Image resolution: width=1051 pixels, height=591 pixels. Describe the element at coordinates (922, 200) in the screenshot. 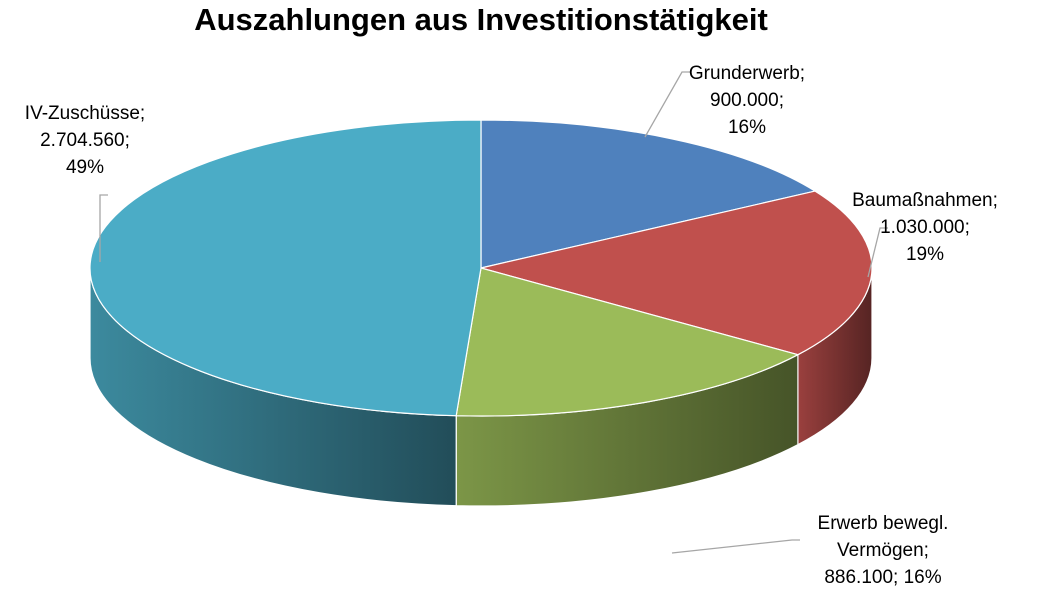

I see `label-category: Baumaßnahmen` at that location.